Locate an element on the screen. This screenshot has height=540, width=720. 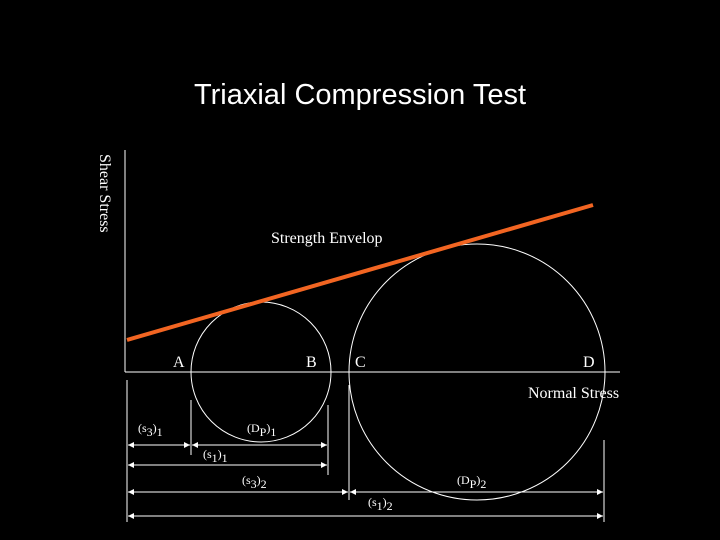
point-label: D is located at coordinates (589, 362).